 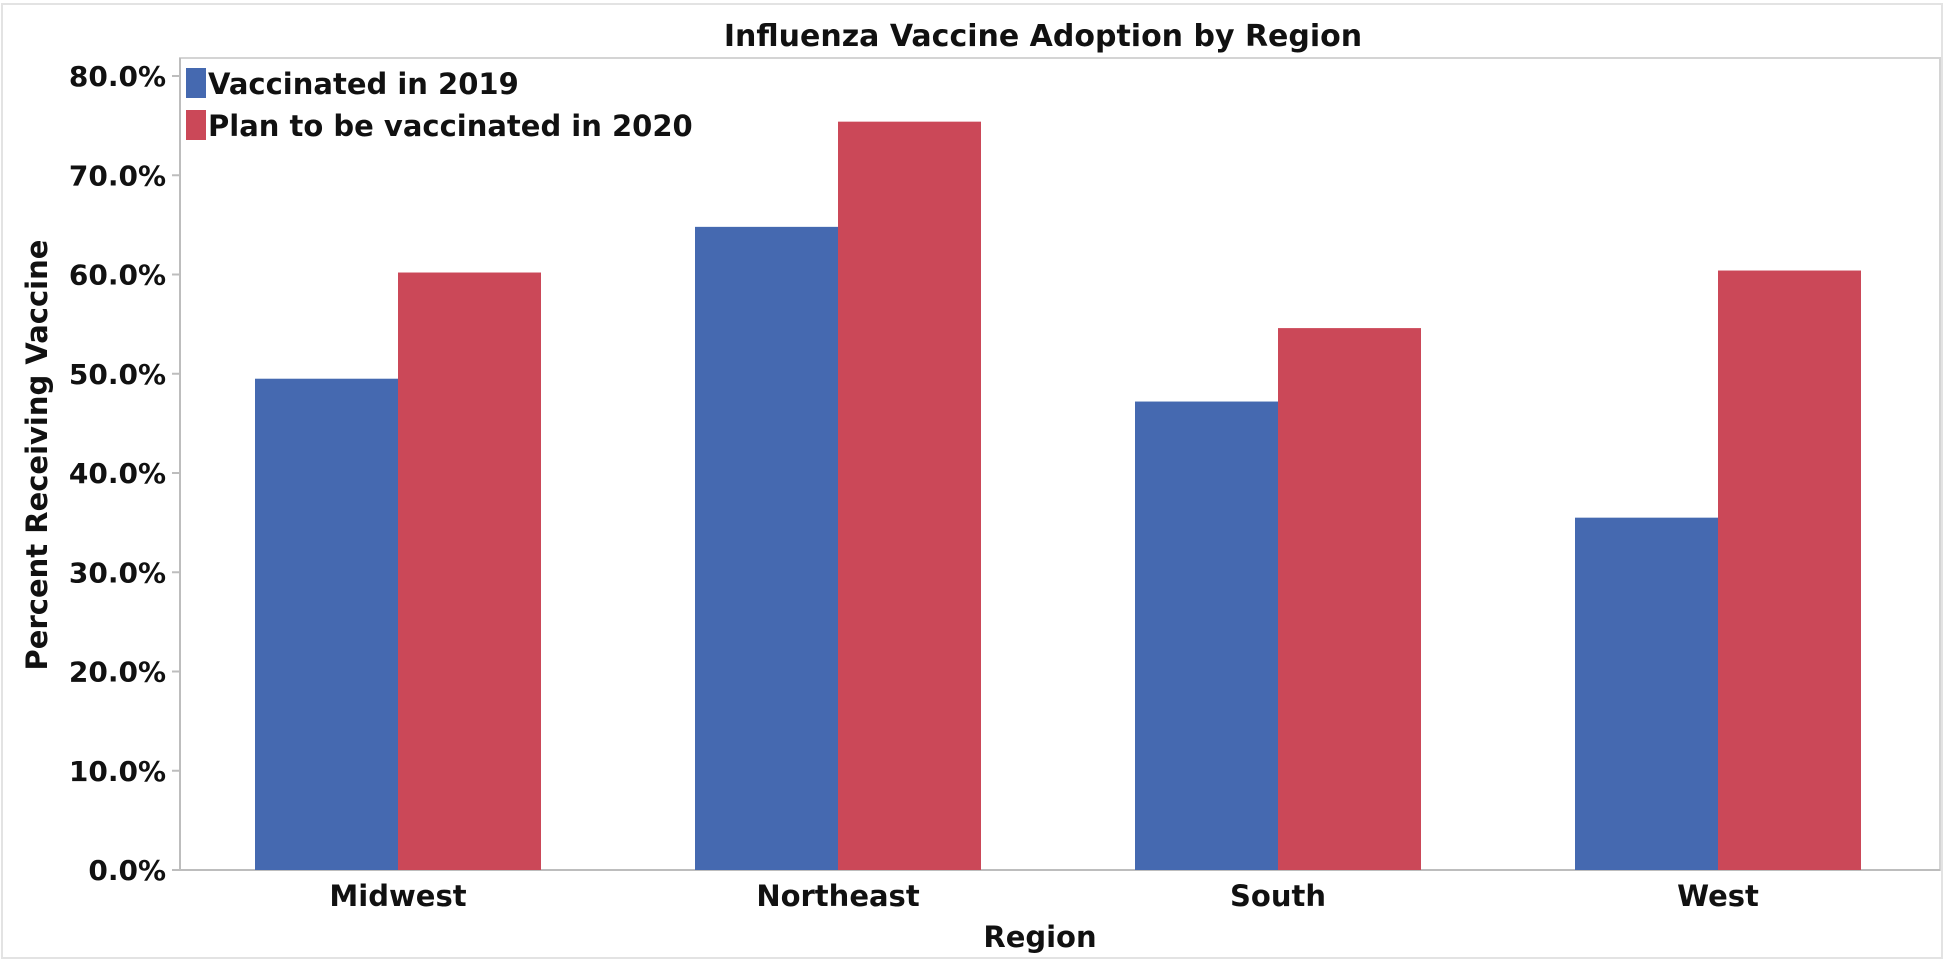 I want to click on y-tick-label: 0.0%, so click(x=127, y=870).